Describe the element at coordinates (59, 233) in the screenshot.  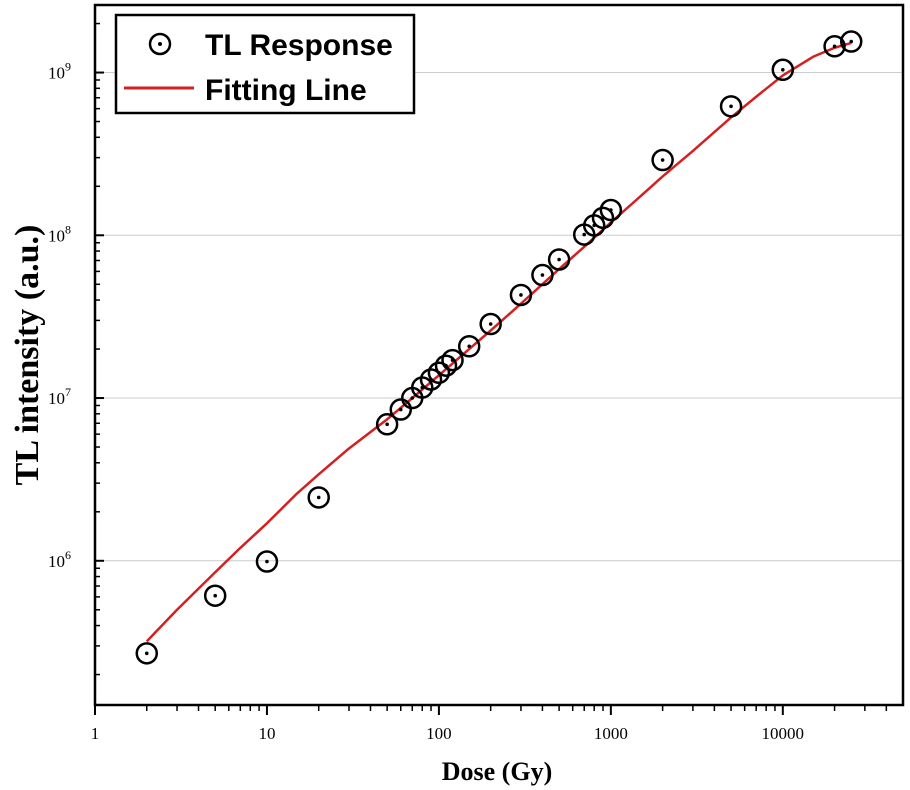
I see `y-tick-label: 10⁸` at that location.